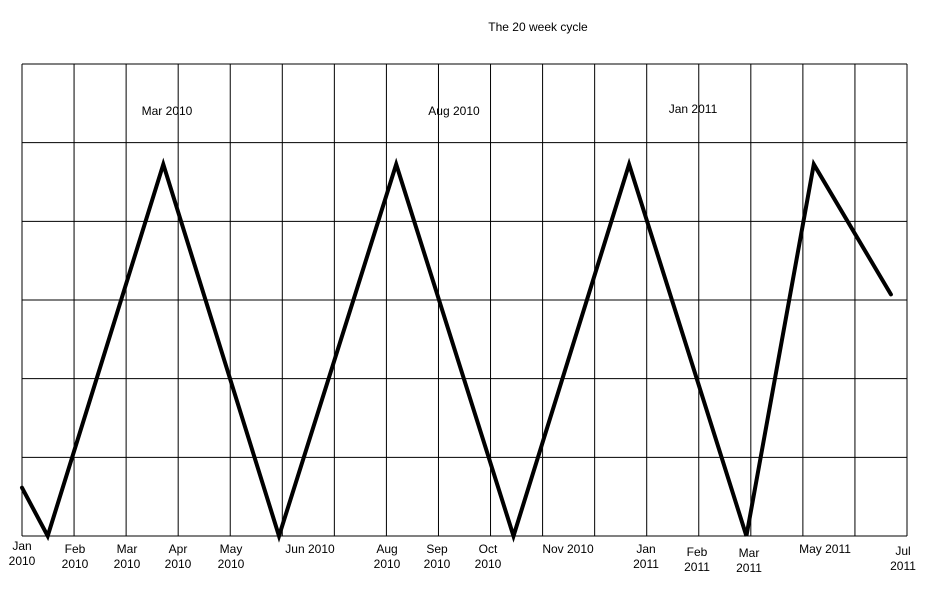 The image size is (932, 613). I want to click on peak-annotation: Jan 2011, so click(693, 109).